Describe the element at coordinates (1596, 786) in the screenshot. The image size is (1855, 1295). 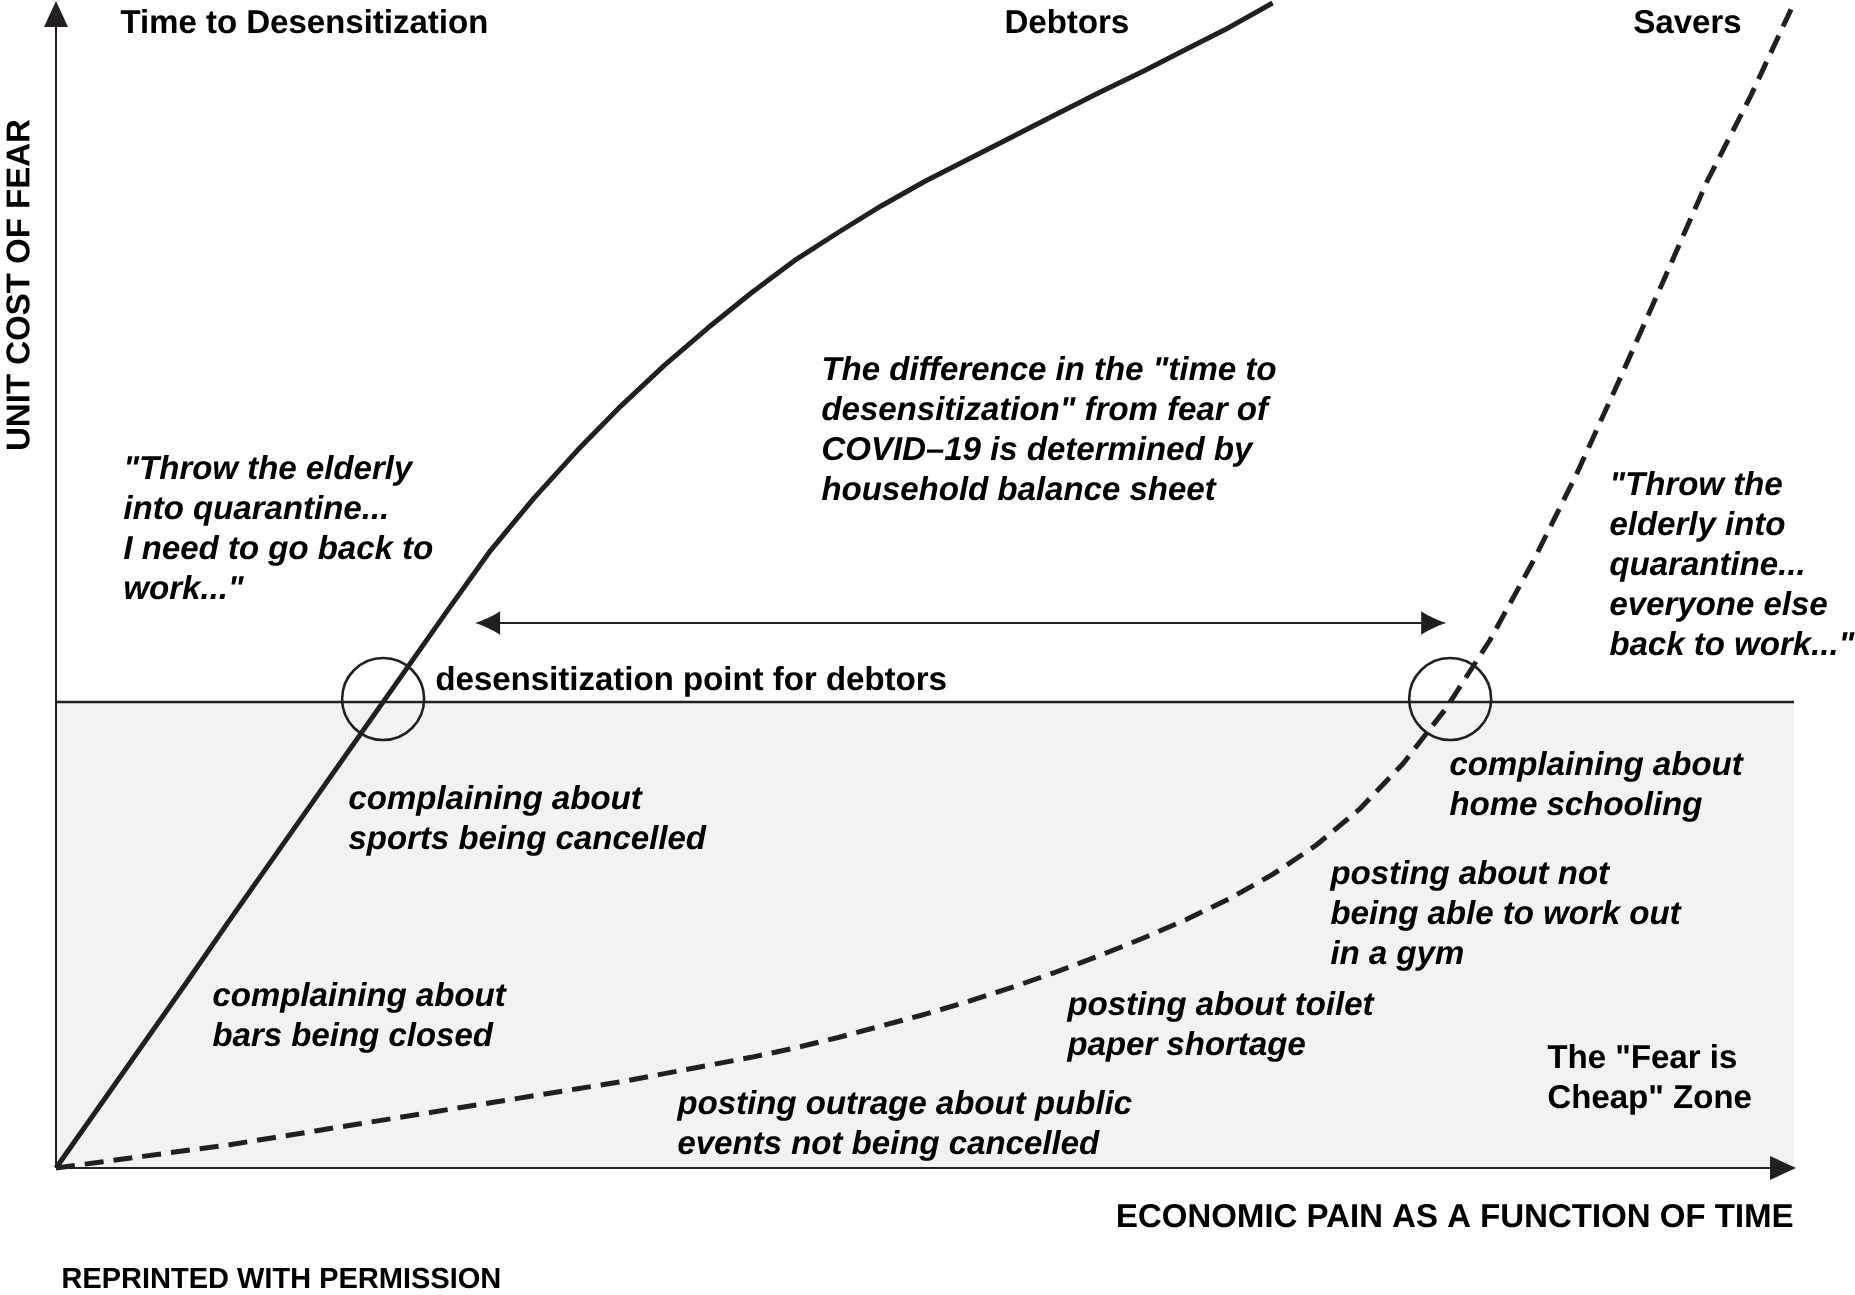
I see `annotation: complaining about home schooling` at that location.